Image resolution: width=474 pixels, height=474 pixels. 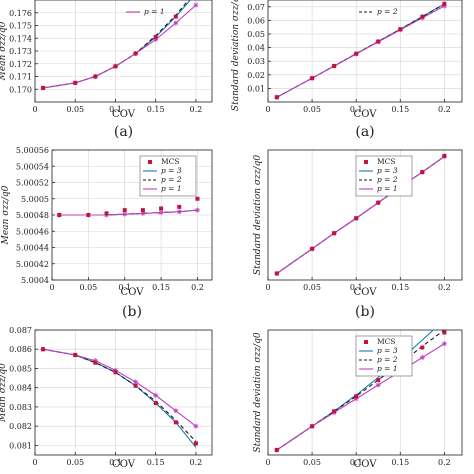 I want to click on y-tick-label: 0.07, so click(x=256, y=7).